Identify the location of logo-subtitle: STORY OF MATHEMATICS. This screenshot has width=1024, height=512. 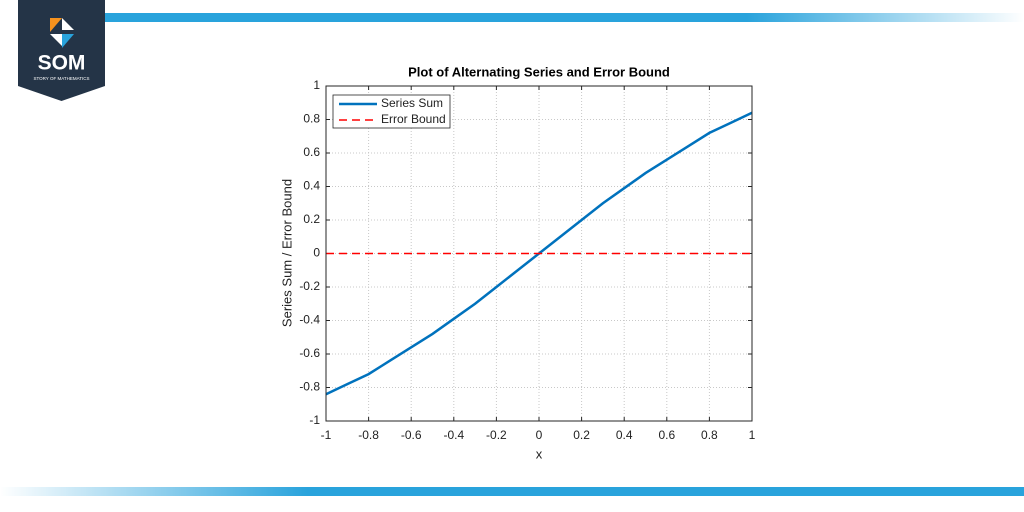
(61, 78).